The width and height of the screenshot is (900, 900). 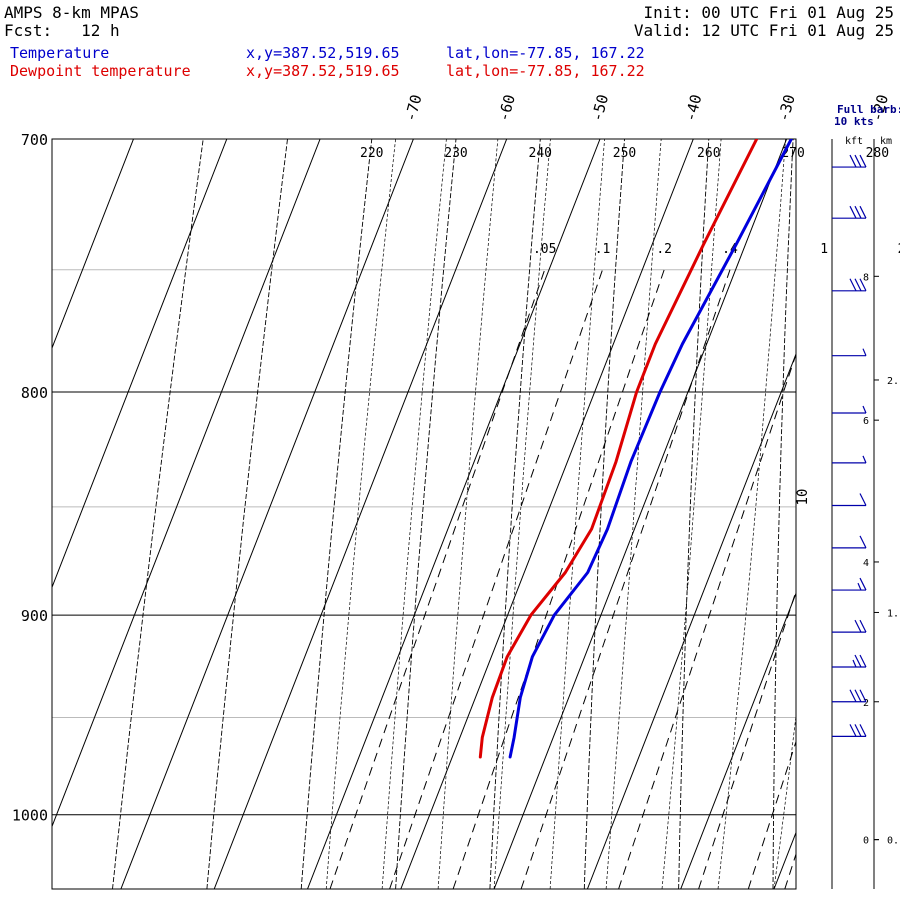 What do you see at coordinates (877, 153) in the screenshot?
I see `dry-adiabat-label: 280` at bounding box center [877, 153].